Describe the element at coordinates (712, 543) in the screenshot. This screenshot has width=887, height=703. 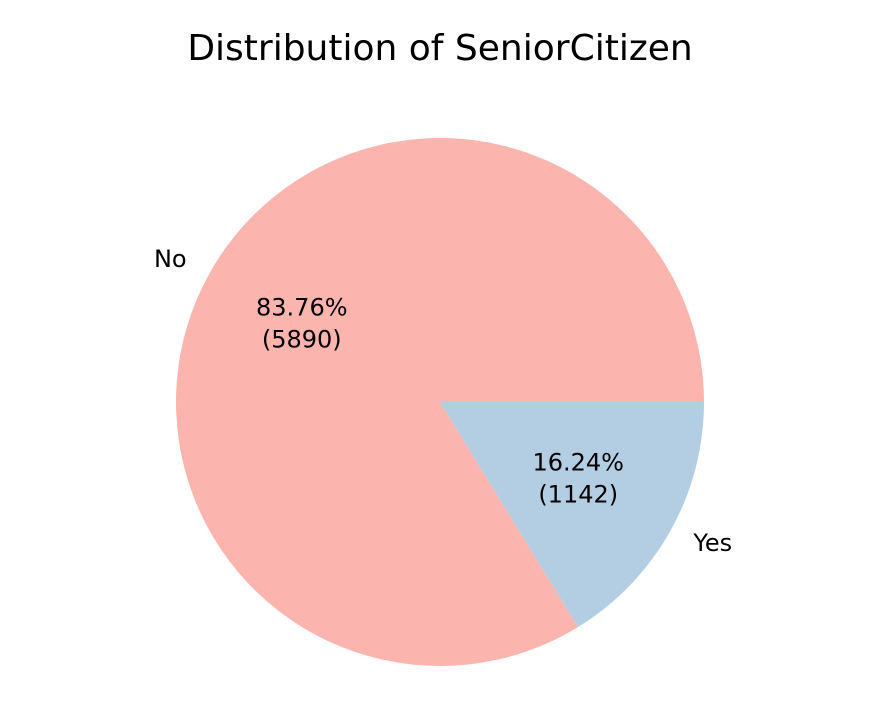
I see `category-label: Yes` at that location.